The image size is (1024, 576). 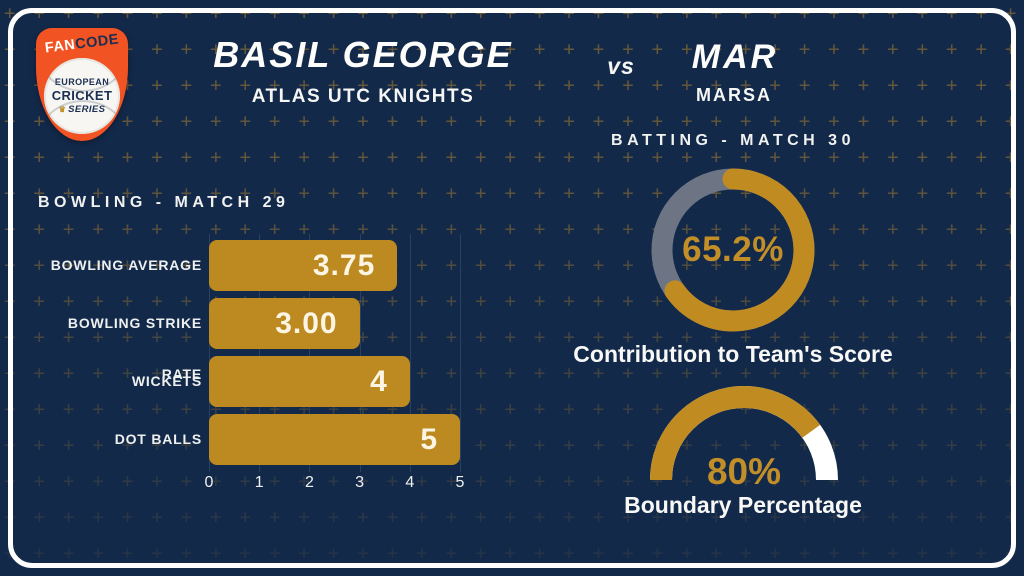 I want to click on bar-bowling-strike-rate: 3.00, so click(x=284, y=323).